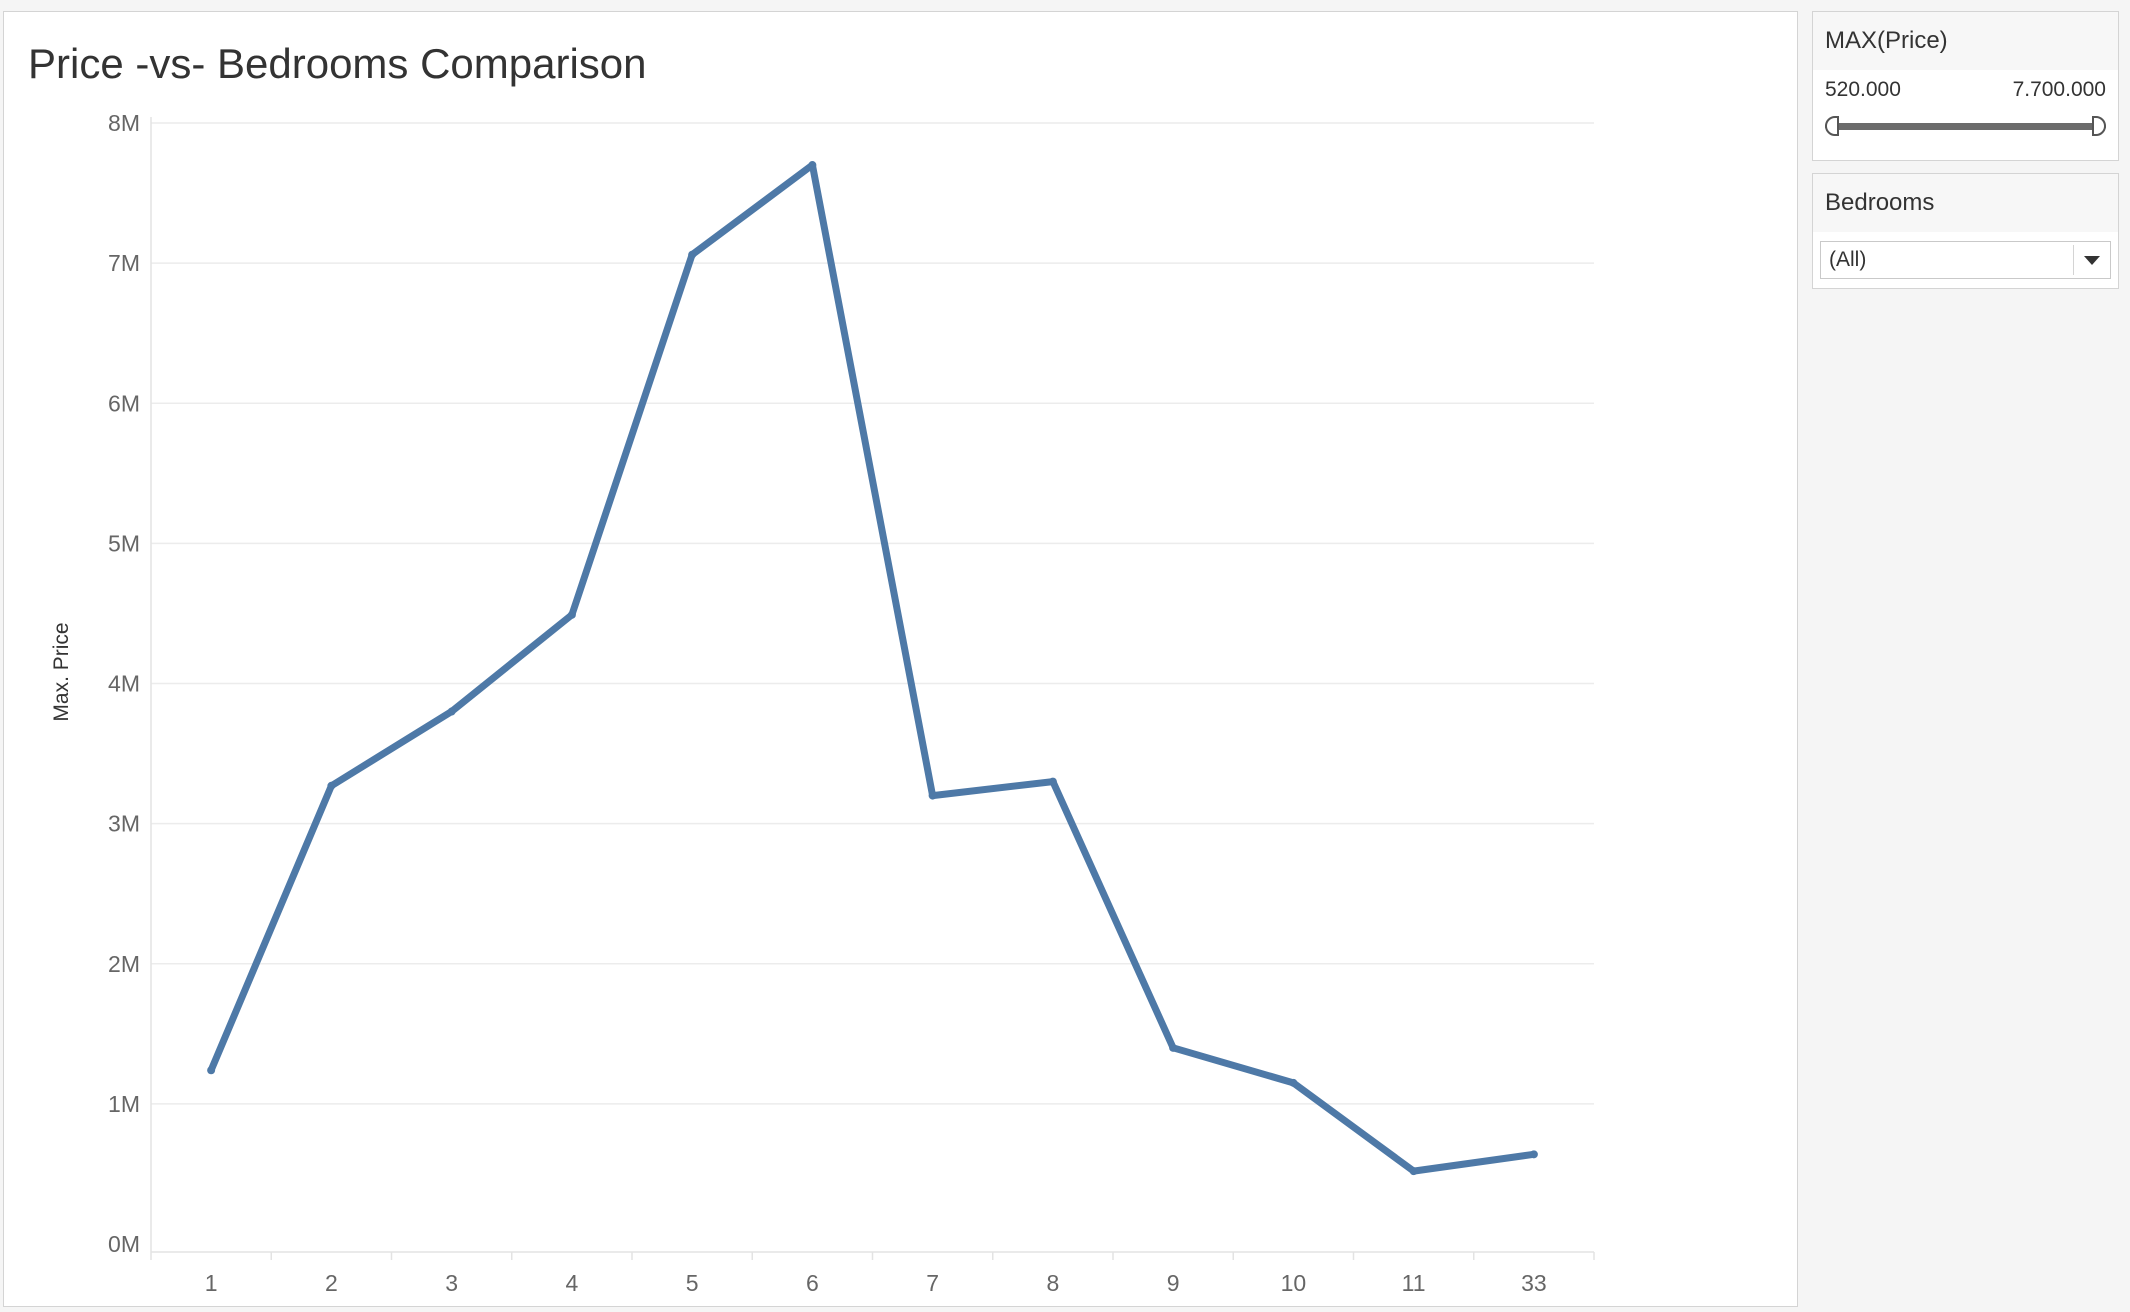 The height and width of the screenshot is (1312, 2130). What do you see at coordinates (211, 1283) in the screenshot?
I see `x-tick-label: 1` at bounding box center [211, 1283].